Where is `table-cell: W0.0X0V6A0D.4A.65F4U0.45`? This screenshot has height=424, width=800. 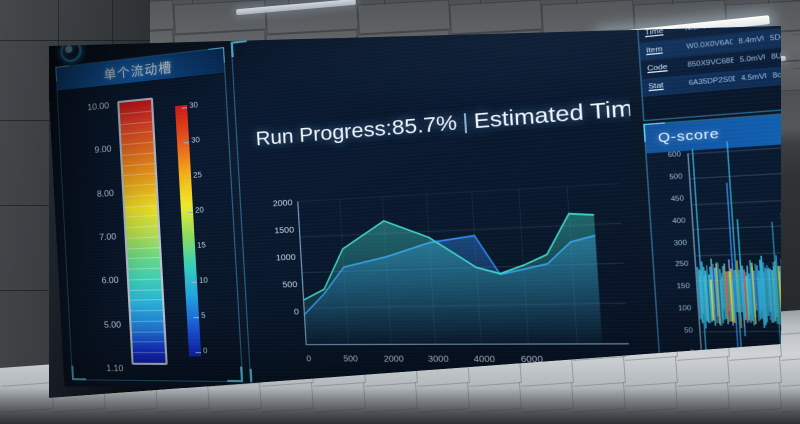
table-cell: W0.0X0V6A0D.4A.65F4U0.45 is located at coordinates (709, 45).